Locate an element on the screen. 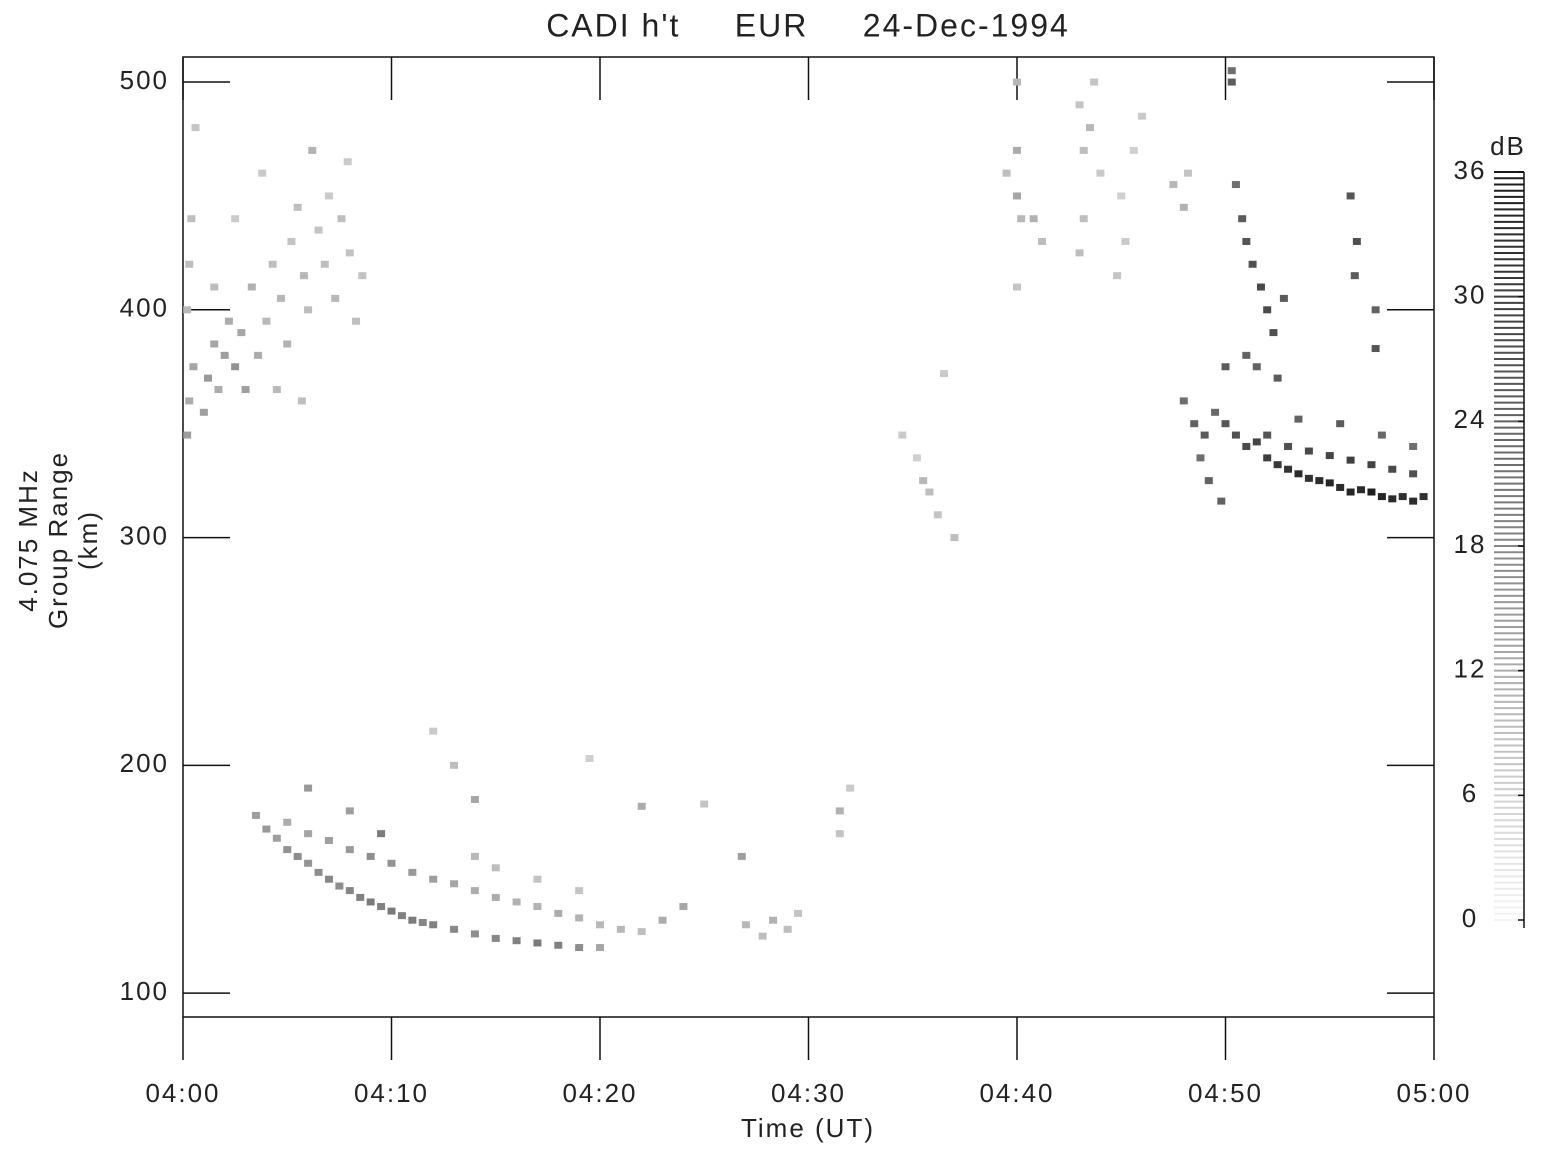 The height and width of the screenshot is (1149, 1542). x-tick-label: 04:00 is located at coordinates (182, 1093).